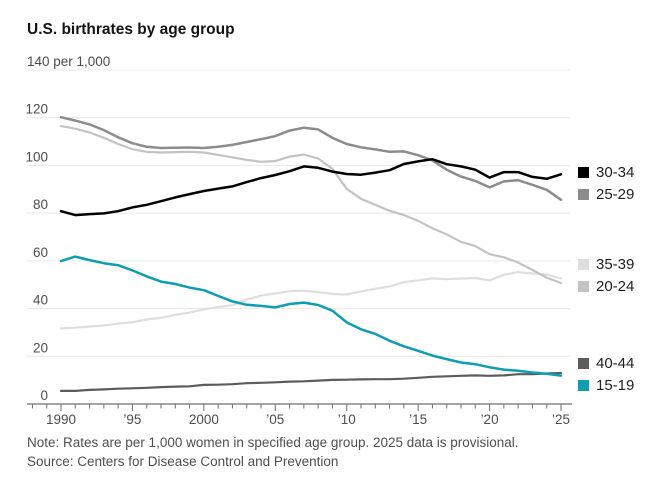  I want to click on legend-item-35-39: 35-39, so click(606, 264).